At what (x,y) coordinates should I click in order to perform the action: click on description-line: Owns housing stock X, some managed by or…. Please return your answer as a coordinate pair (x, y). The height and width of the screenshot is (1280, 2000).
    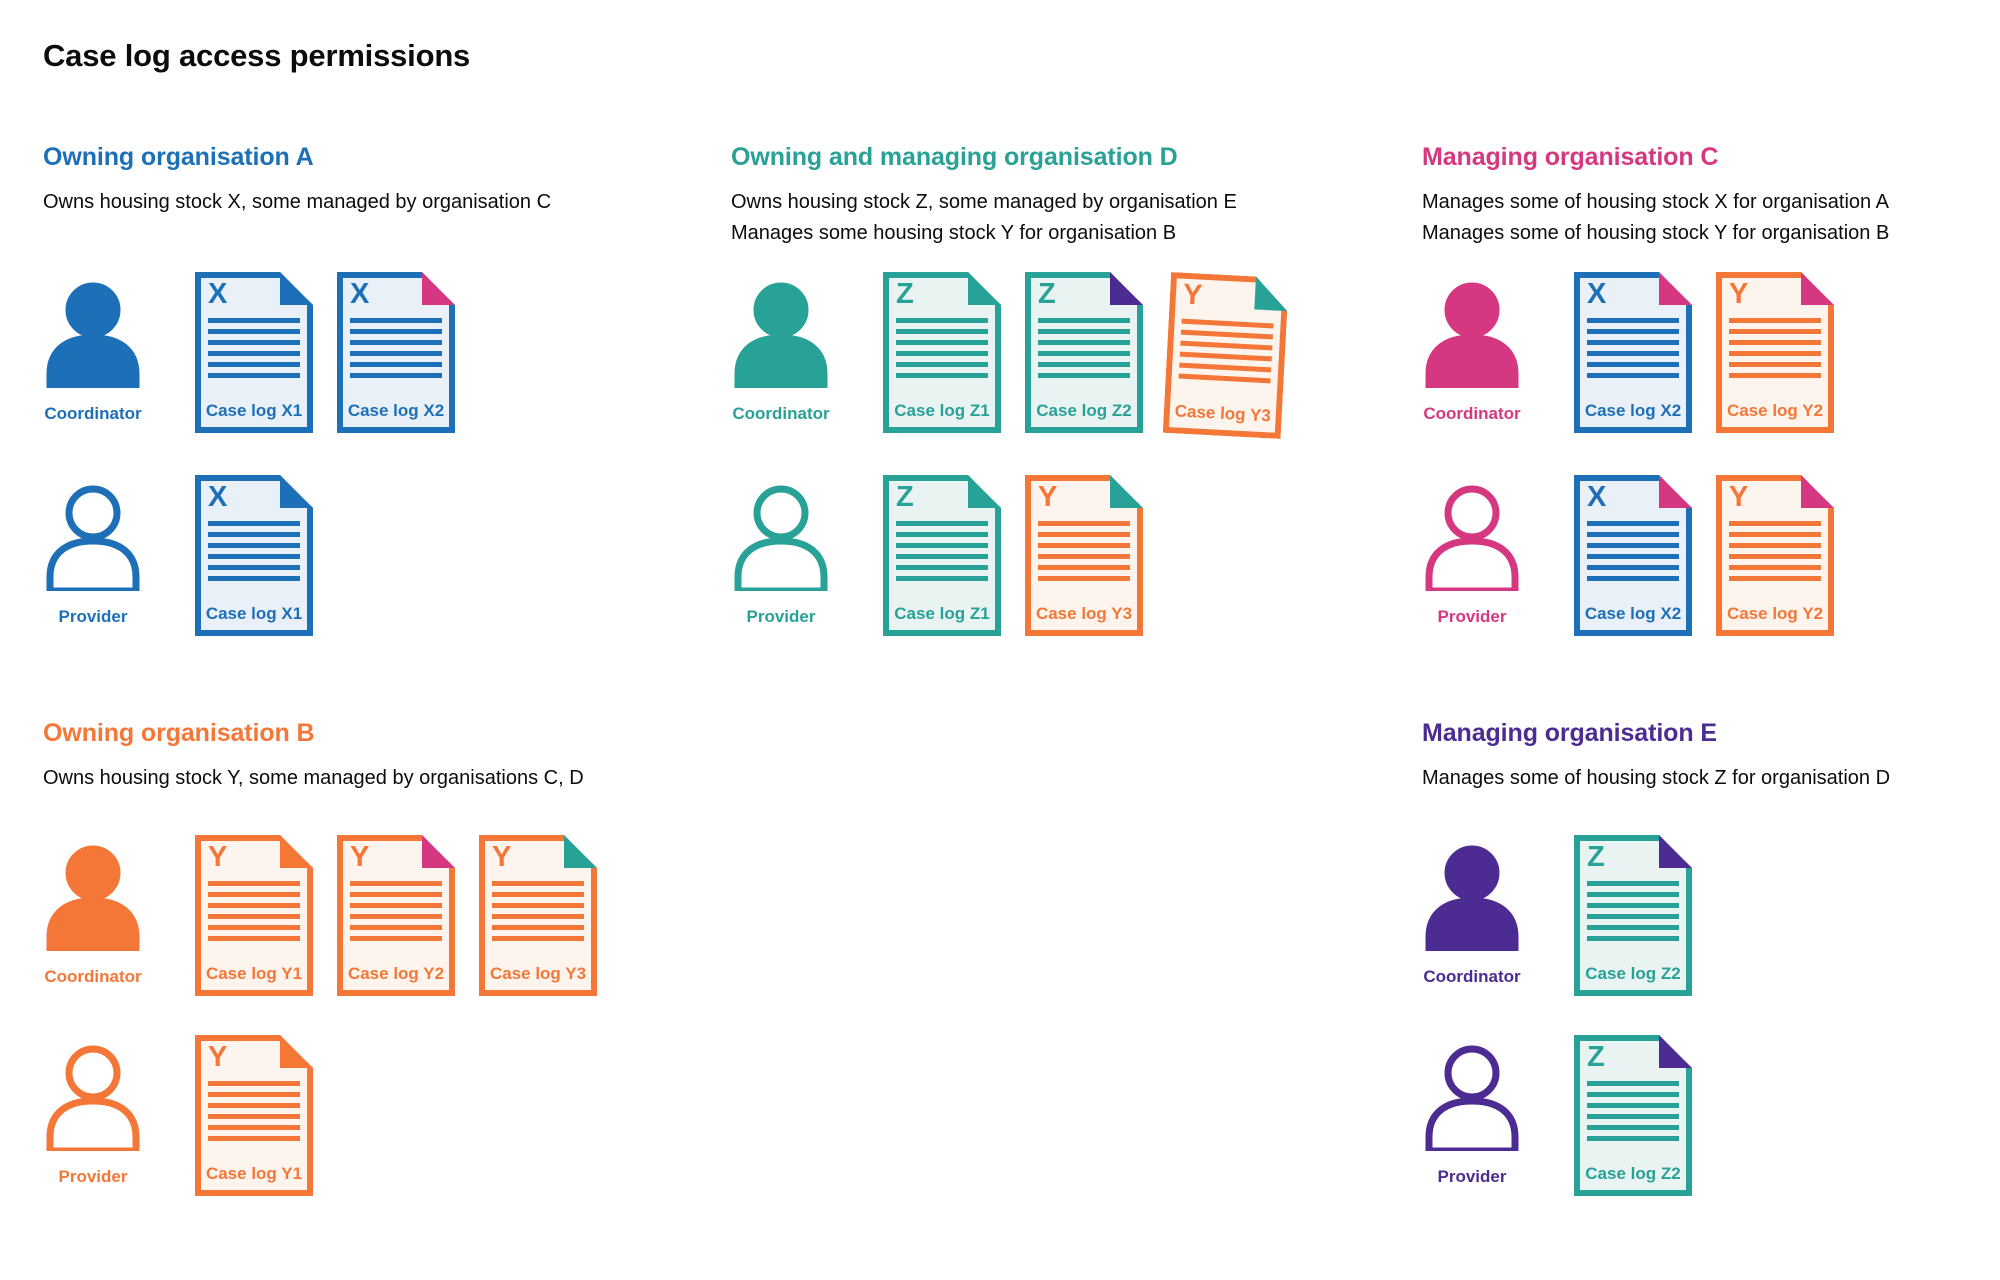
    Looking at the image, I should click on (297, 202).